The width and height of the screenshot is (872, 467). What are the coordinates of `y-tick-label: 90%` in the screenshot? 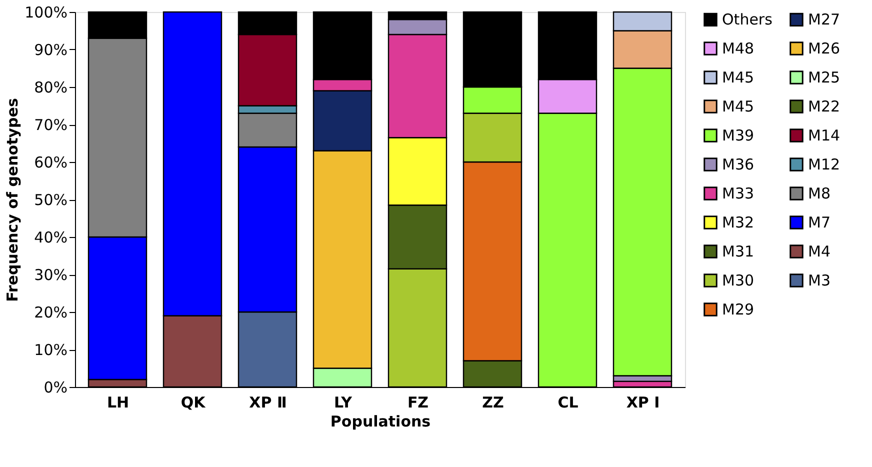 It's located at (51, 50).